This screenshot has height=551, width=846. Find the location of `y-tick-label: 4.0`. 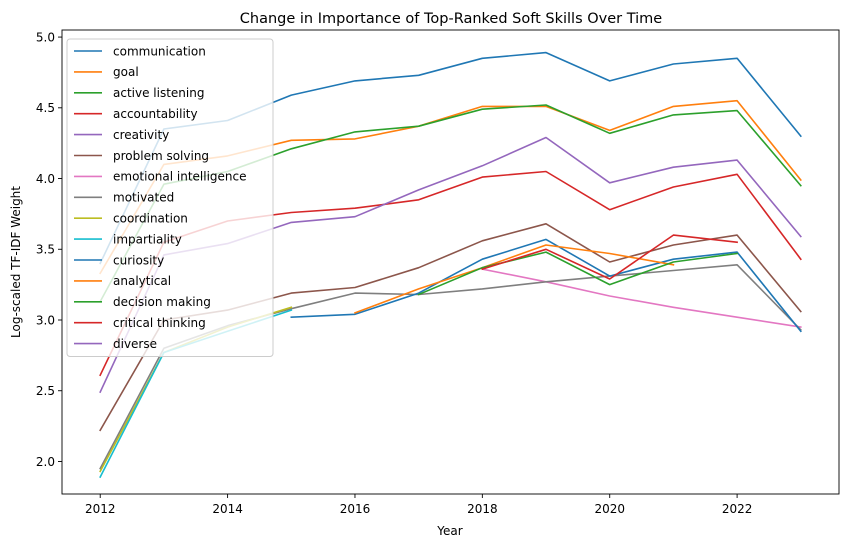

y-tick-label: 4.0 is located at coordinates (45, 179).